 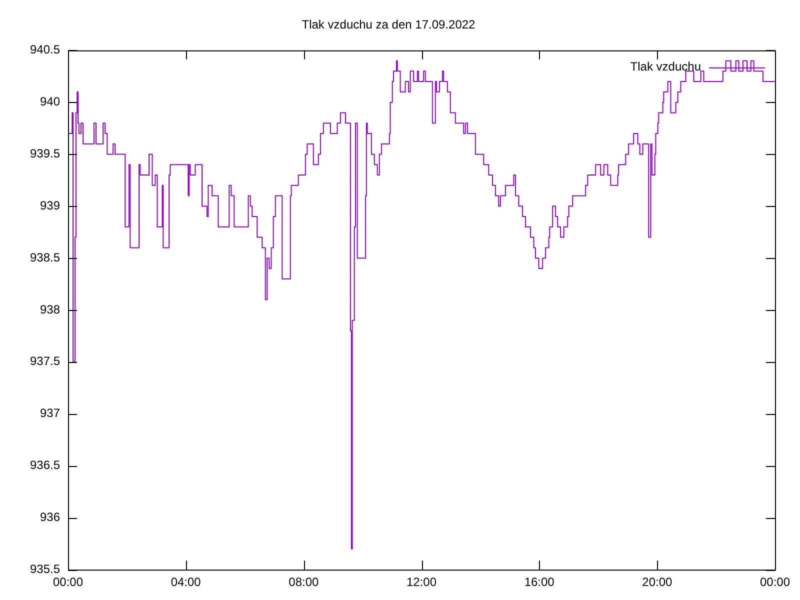 I want to click on y-tick-label: 936, so click(x=50, y=517).